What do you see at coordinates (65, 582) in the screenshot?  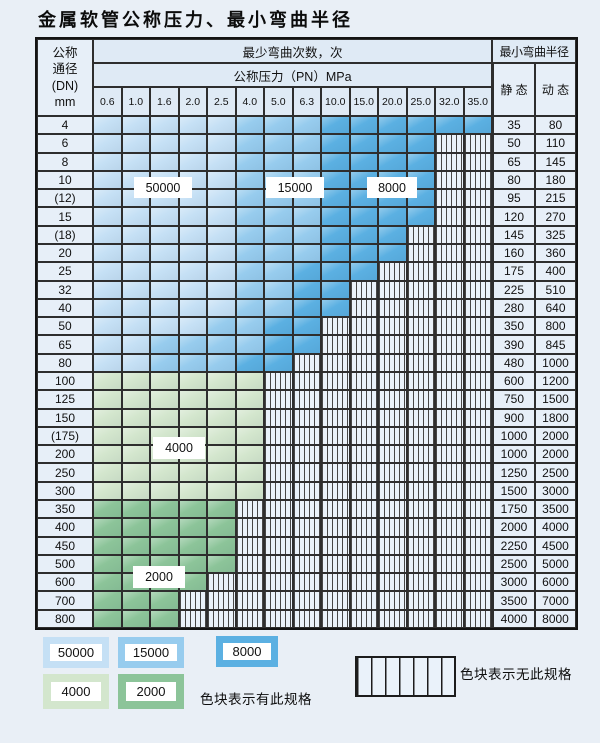 I see `dn-cell: 600` at bounding box center [65, 582].